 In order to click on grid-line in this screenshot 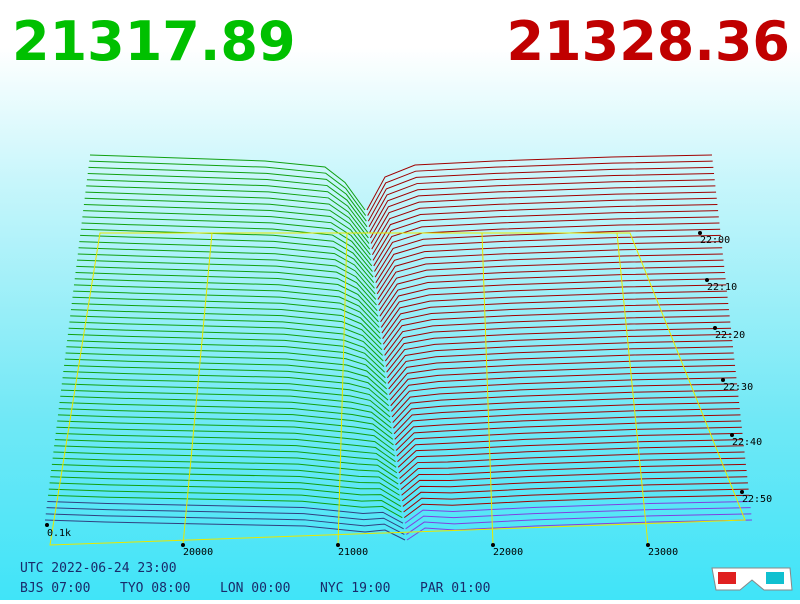, I will do `click(632, 389)`.